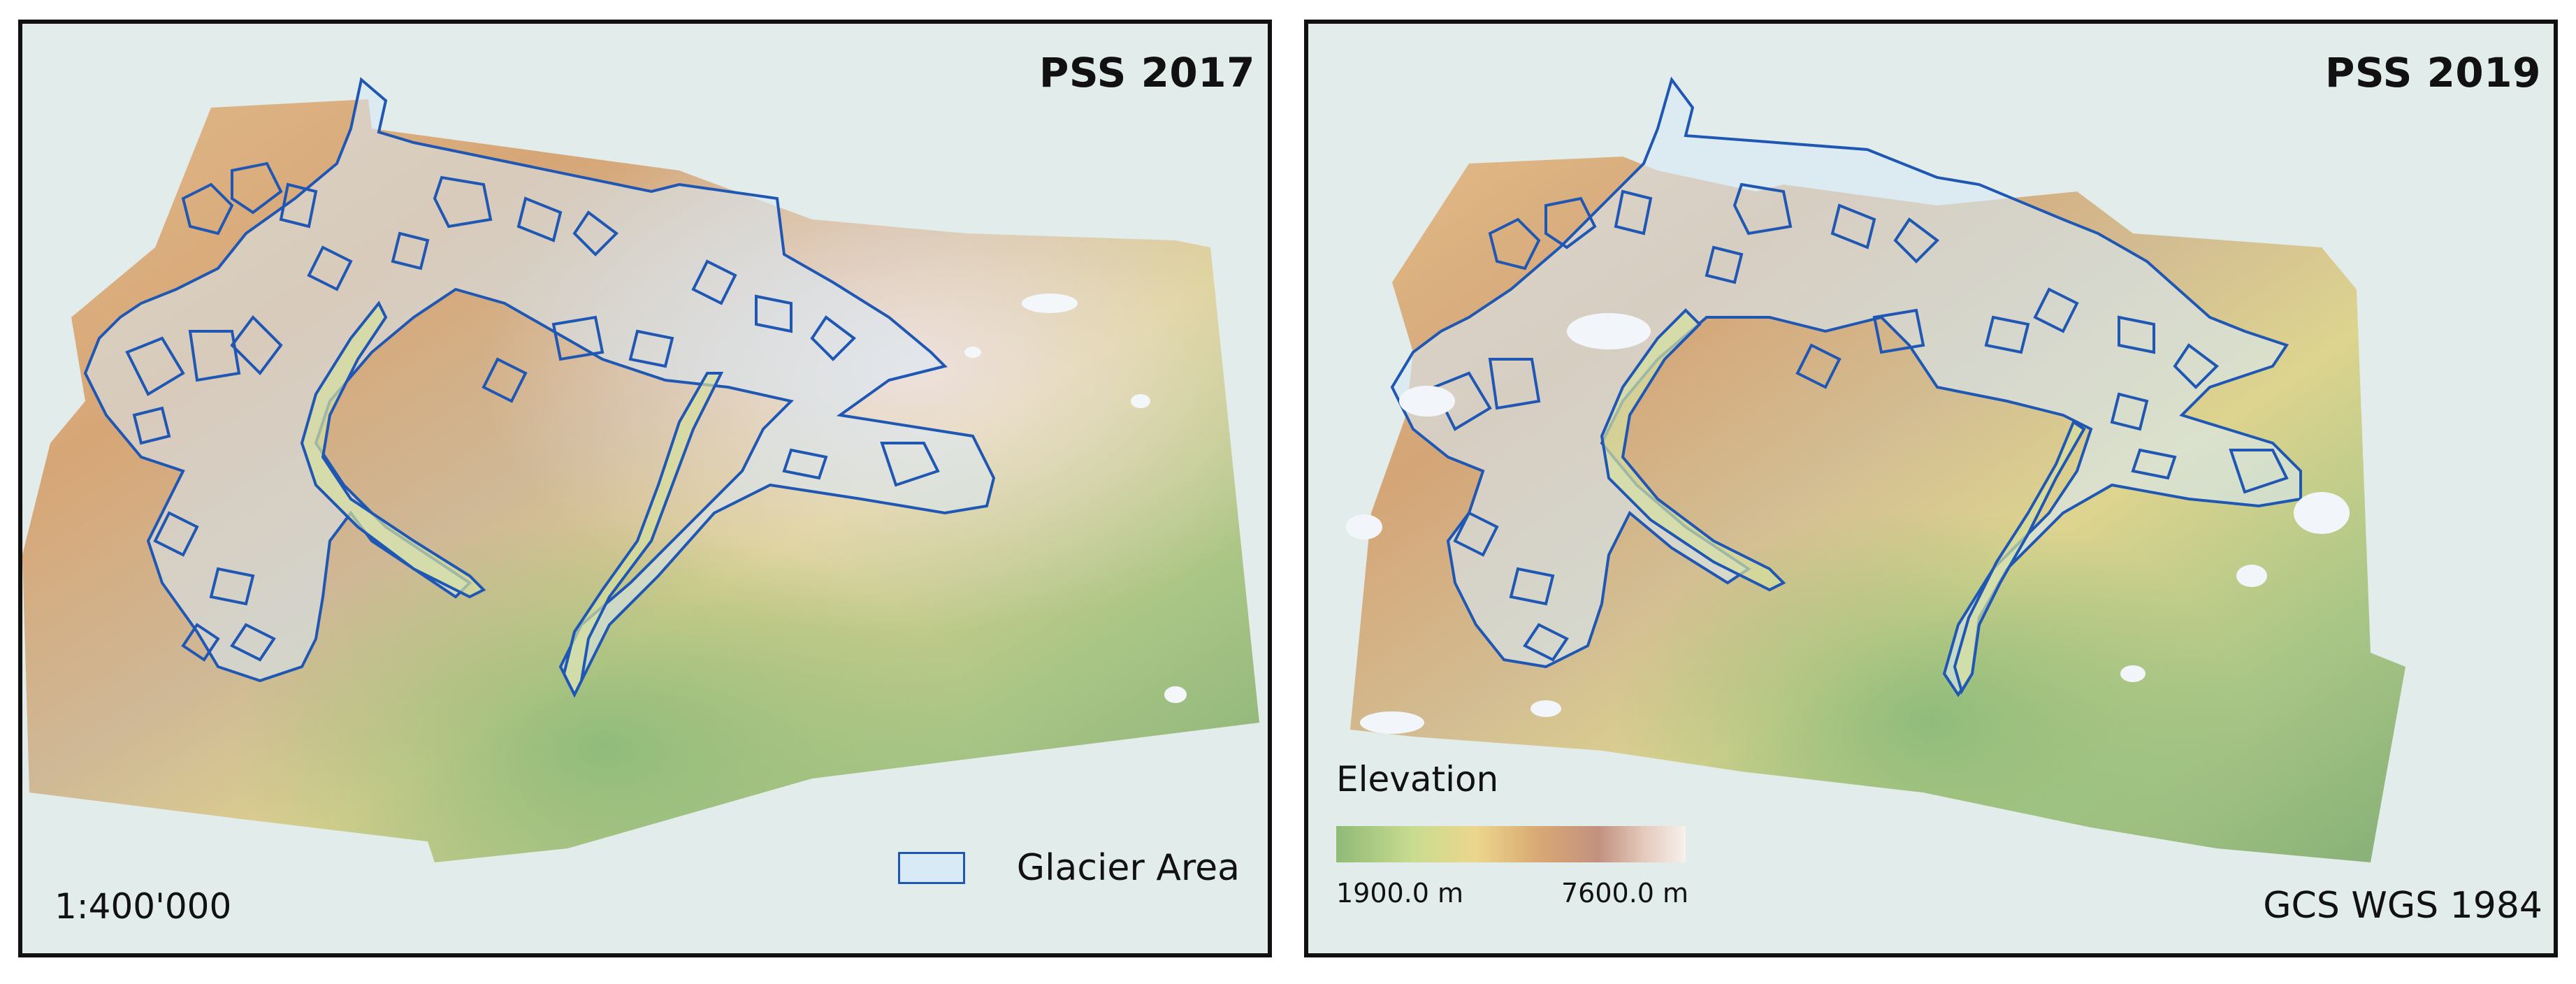 This screenshot has height=984, width=2576. I want to click on elevation-max-label: 7600.0 m, so click(1625, 893).